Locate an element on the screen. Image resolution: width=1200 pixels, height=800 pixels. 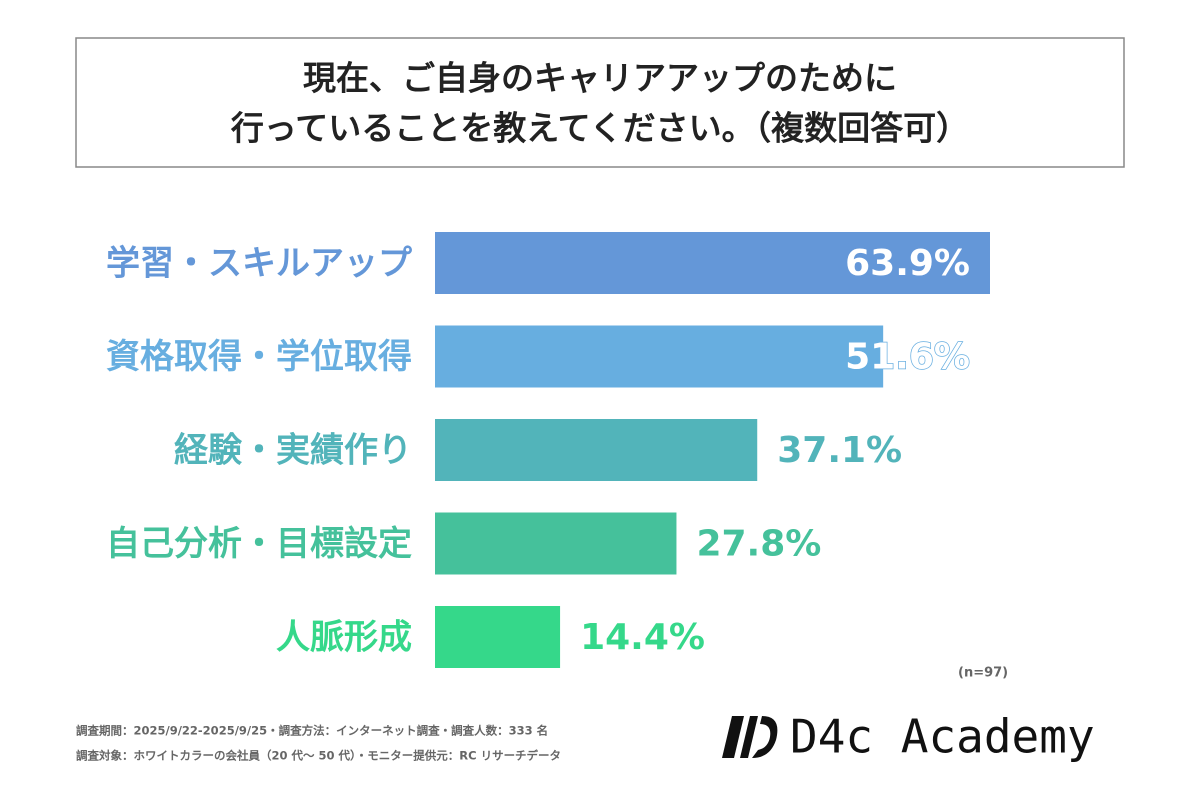
value-label: 37.1% is located at coordinates (839, 450).